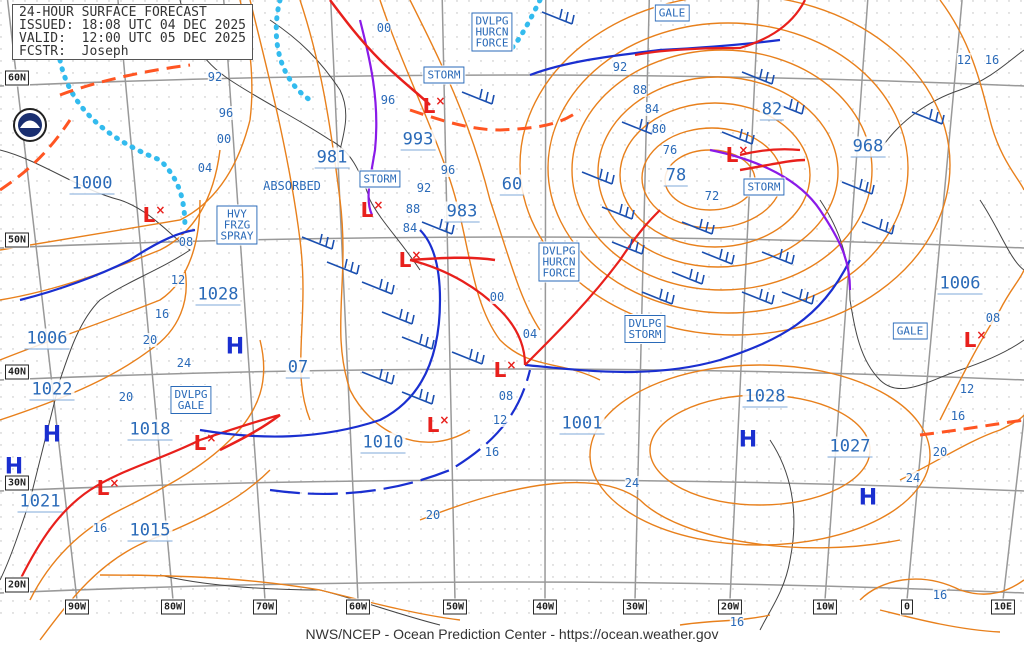  What do you see at coordinates (383, 443) in the screenshot?
I see `central-pressure: 1010` at bounding box center [383, 443].